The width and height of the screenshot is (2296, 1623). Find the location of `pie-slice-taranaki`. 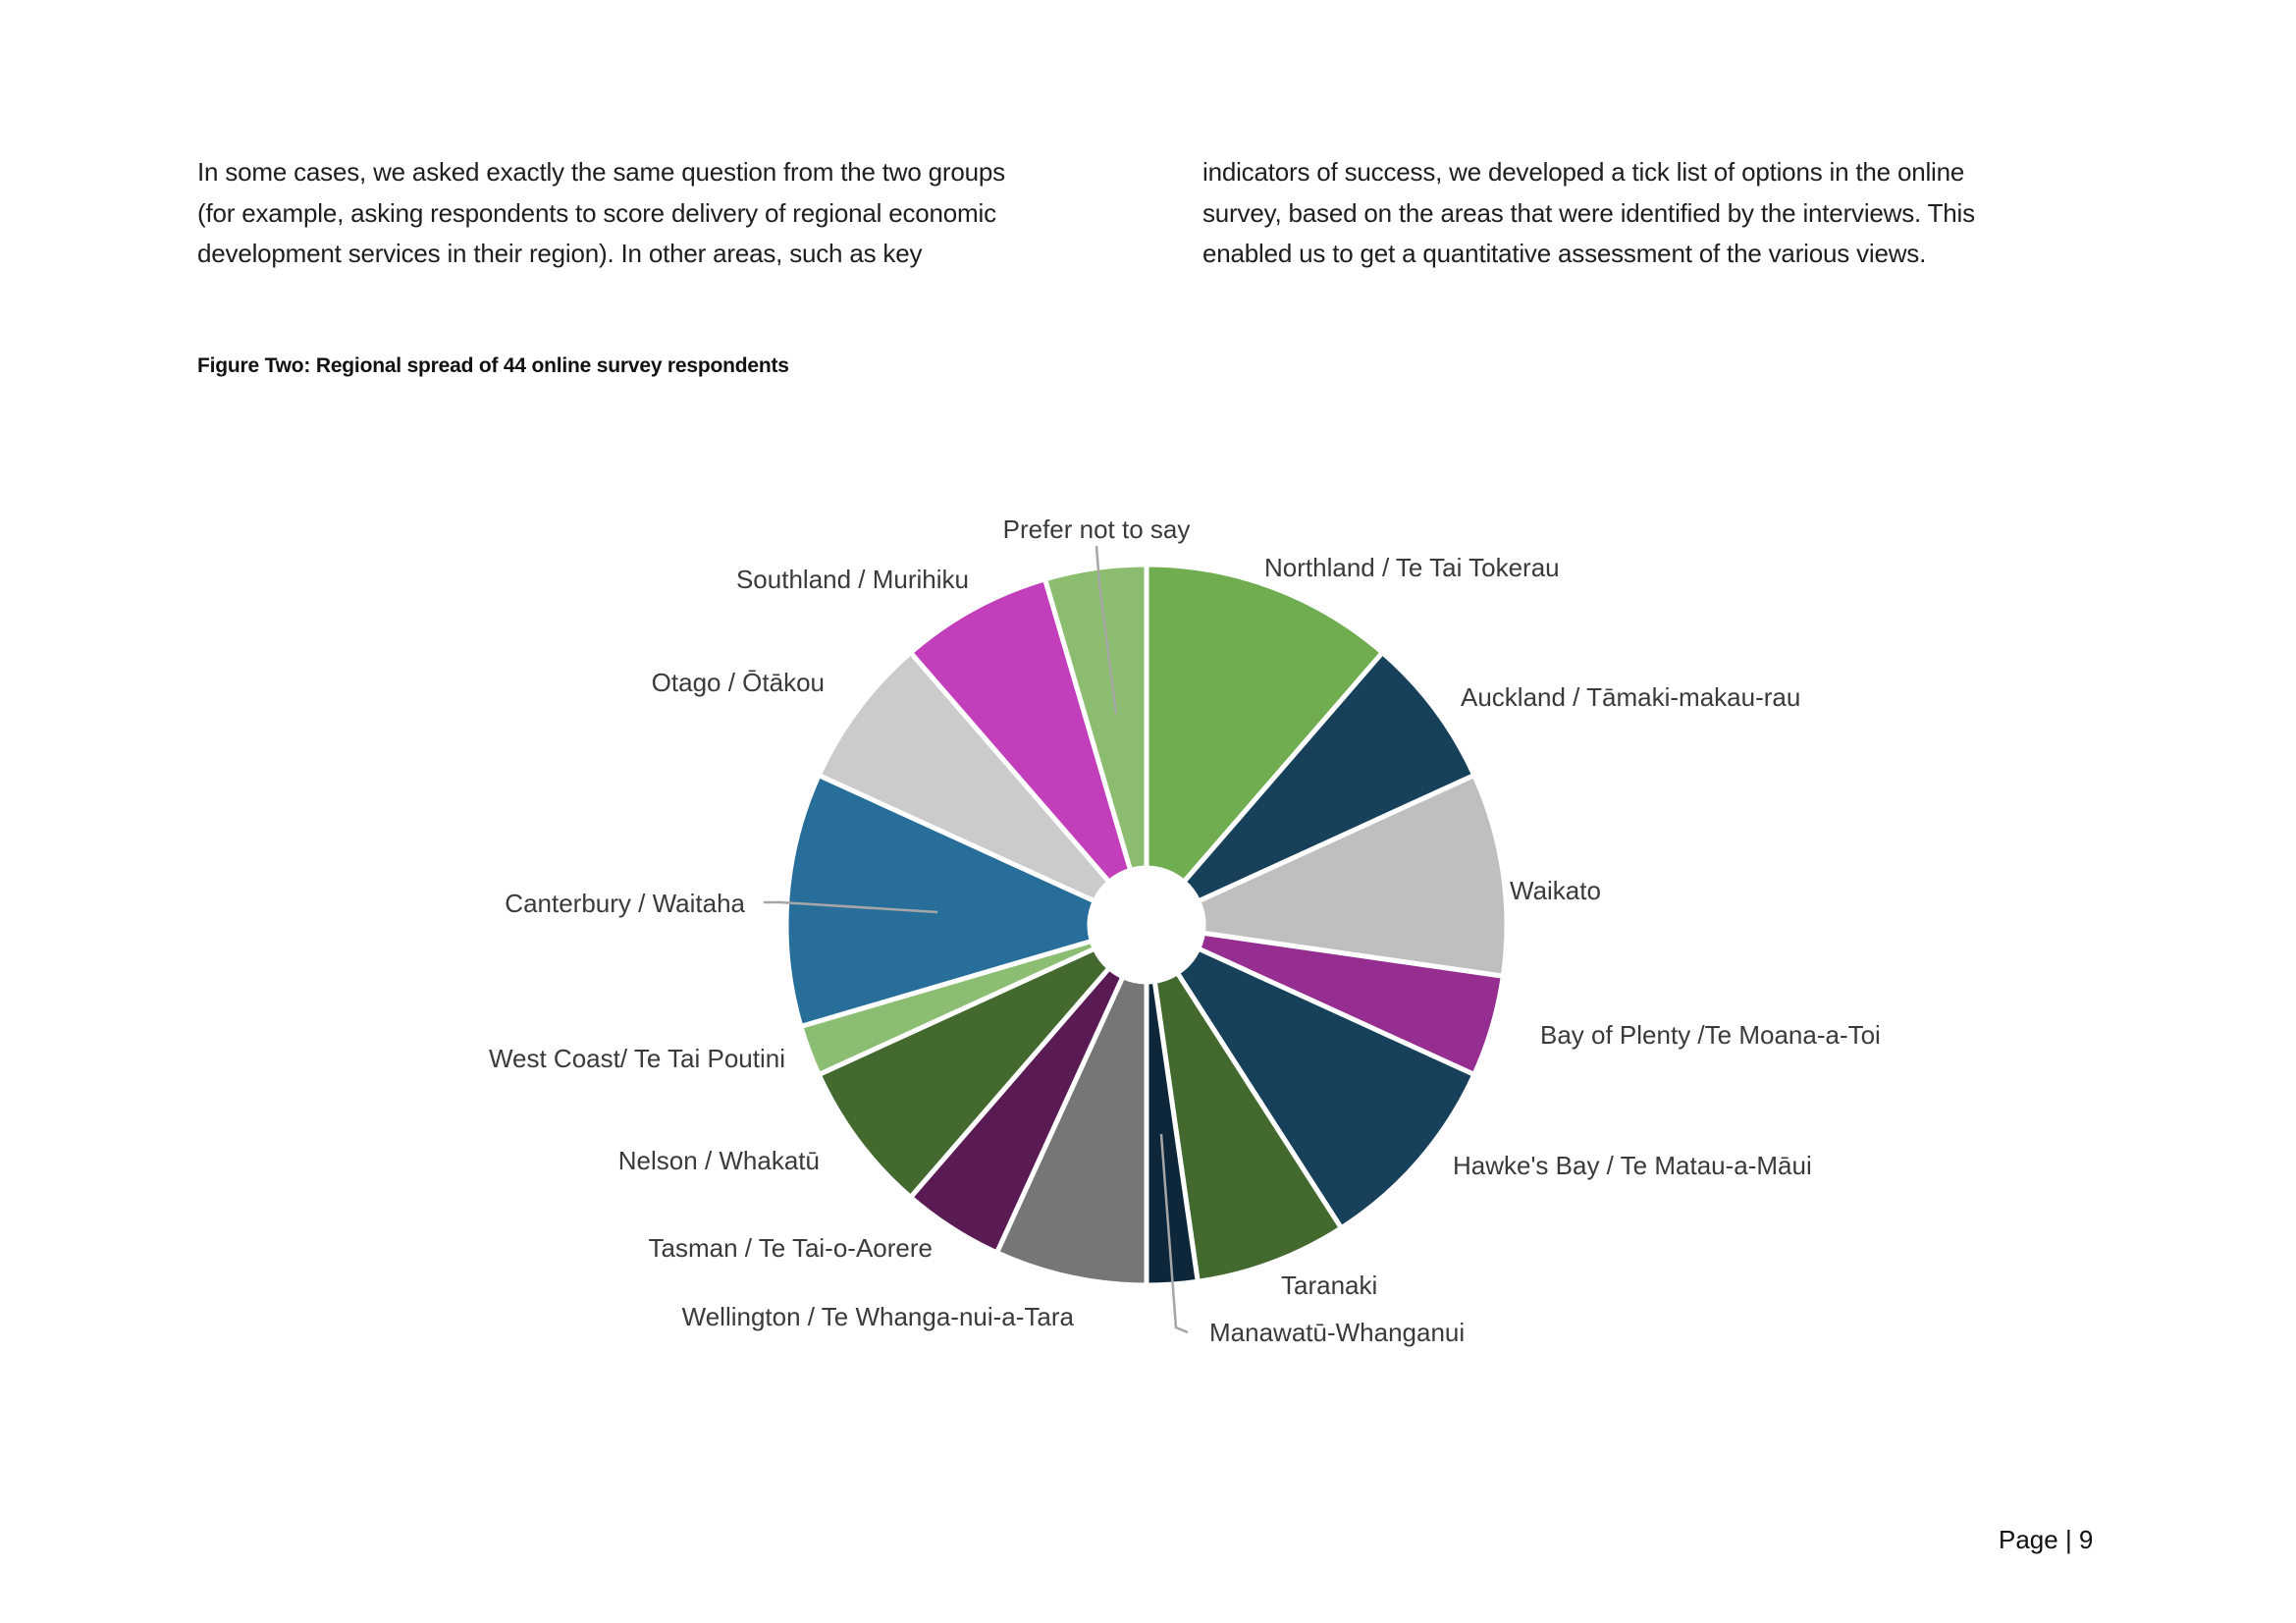

pie-slice-taranaki is located at coordinates (1247, 1127).